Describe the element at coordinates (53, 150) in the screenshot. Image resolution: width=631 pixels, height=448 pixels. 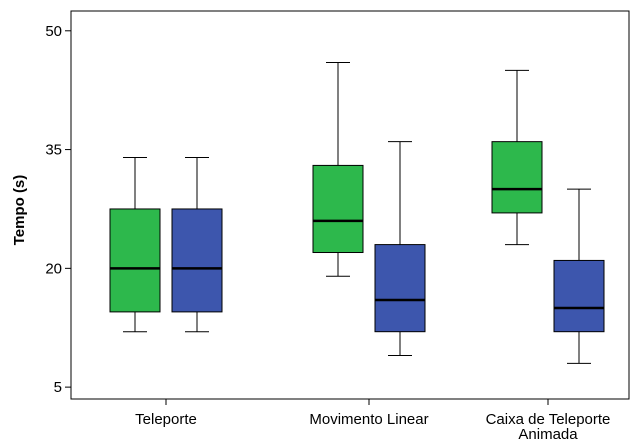
I see `y-tick-label: 35` at that location.